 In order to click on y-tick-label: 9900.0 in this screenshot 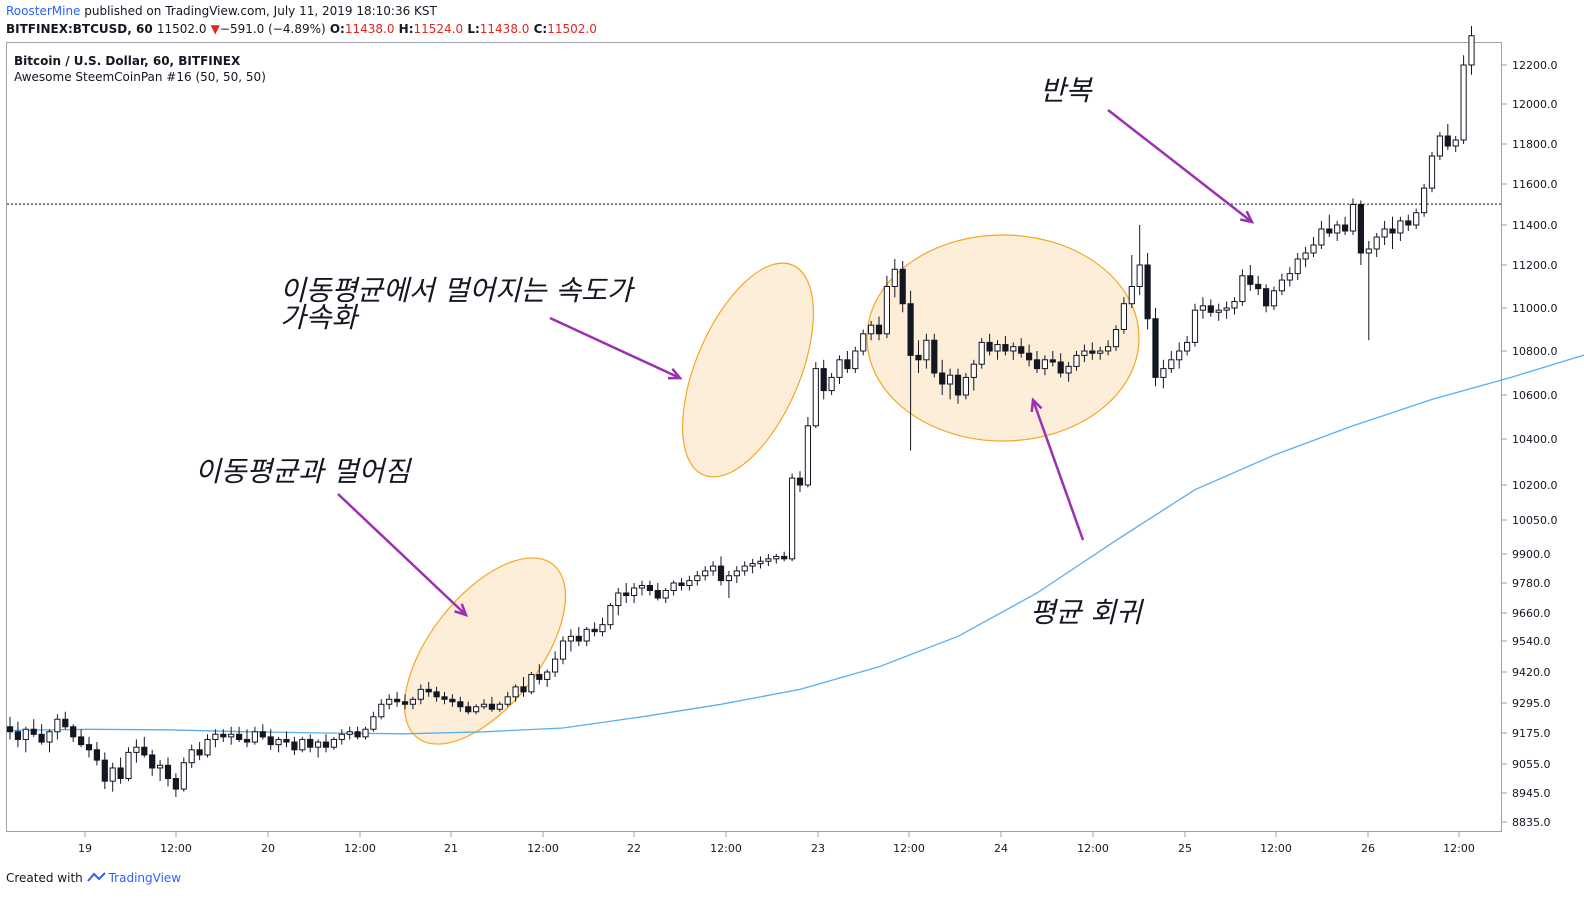, I will do `click(1531, 554)`.